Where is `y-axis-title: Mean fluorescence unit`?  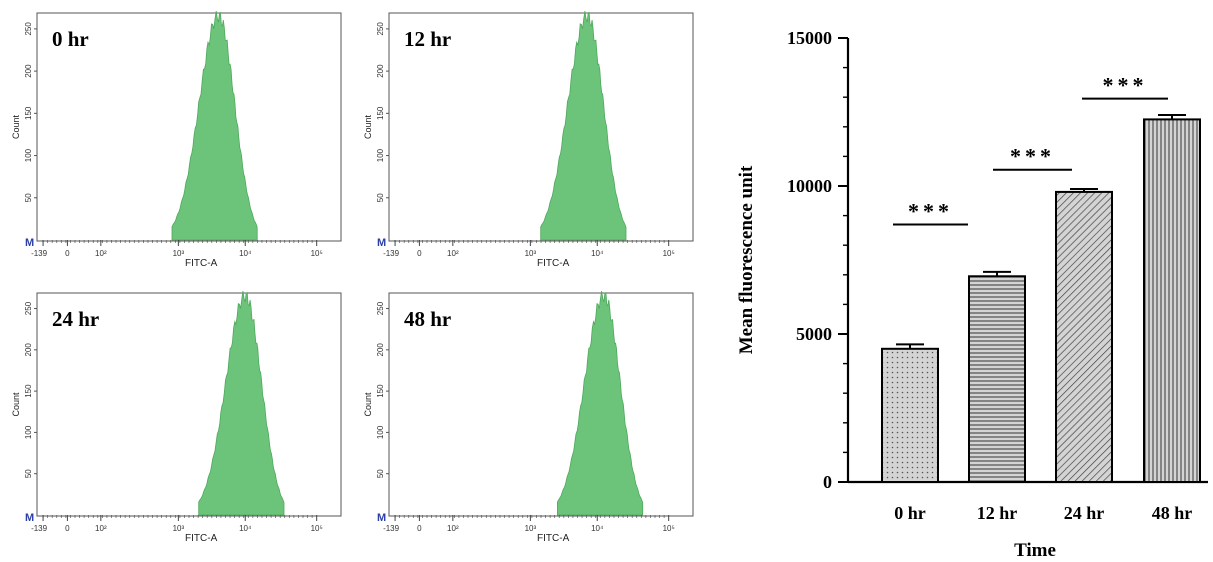 y-axis-title: Mean fluorescence unit is located at coordinates (746, 259).